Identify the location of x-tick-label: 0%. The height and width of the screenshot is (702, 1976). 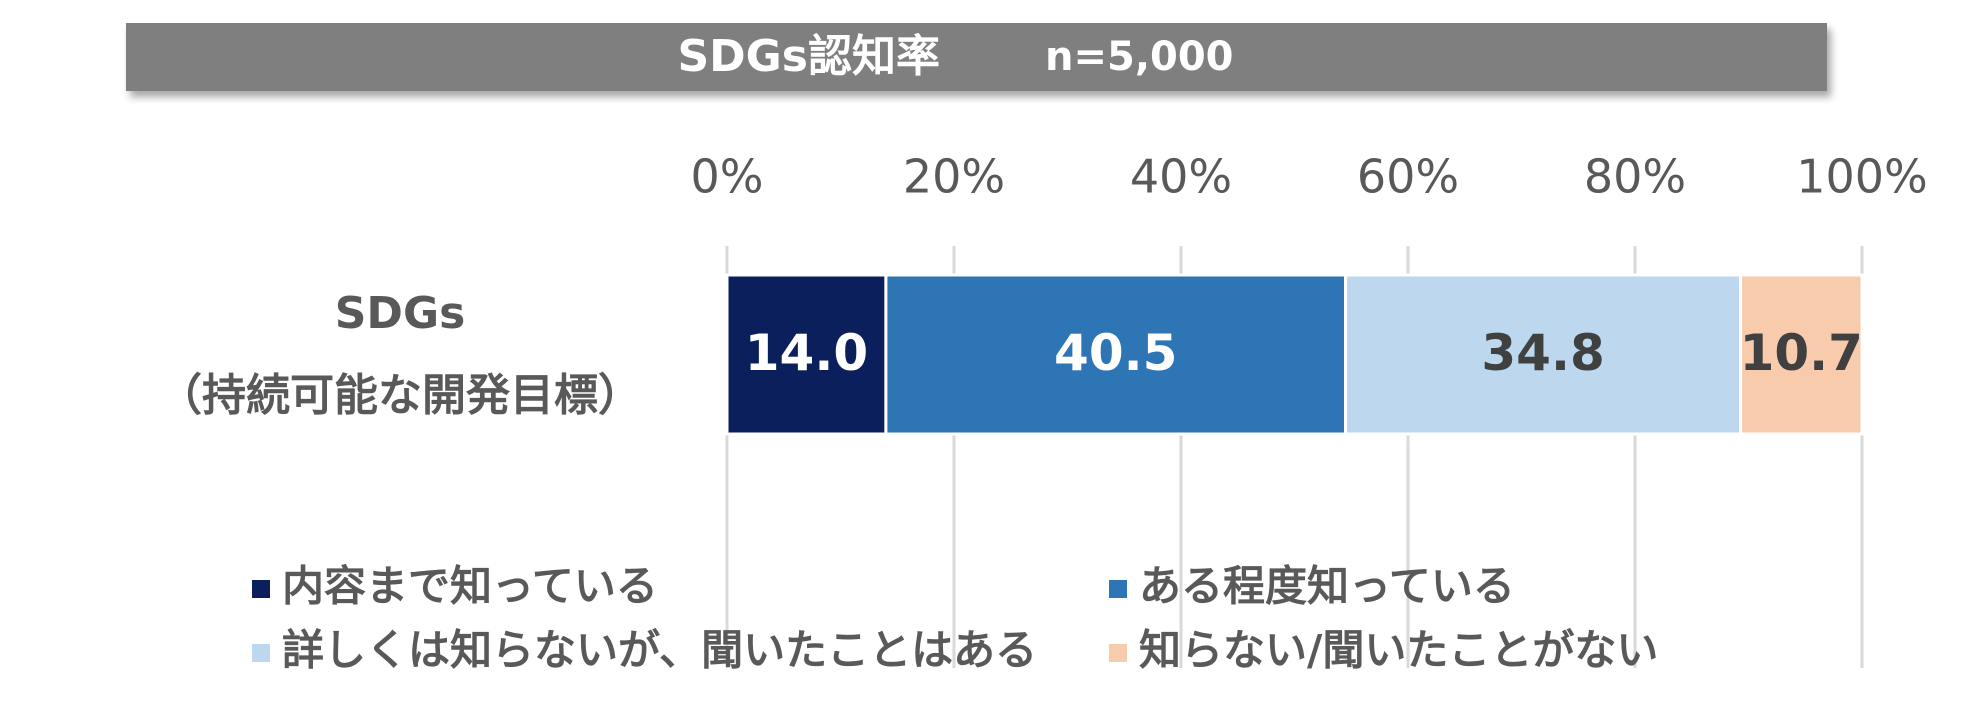
(727, 177).